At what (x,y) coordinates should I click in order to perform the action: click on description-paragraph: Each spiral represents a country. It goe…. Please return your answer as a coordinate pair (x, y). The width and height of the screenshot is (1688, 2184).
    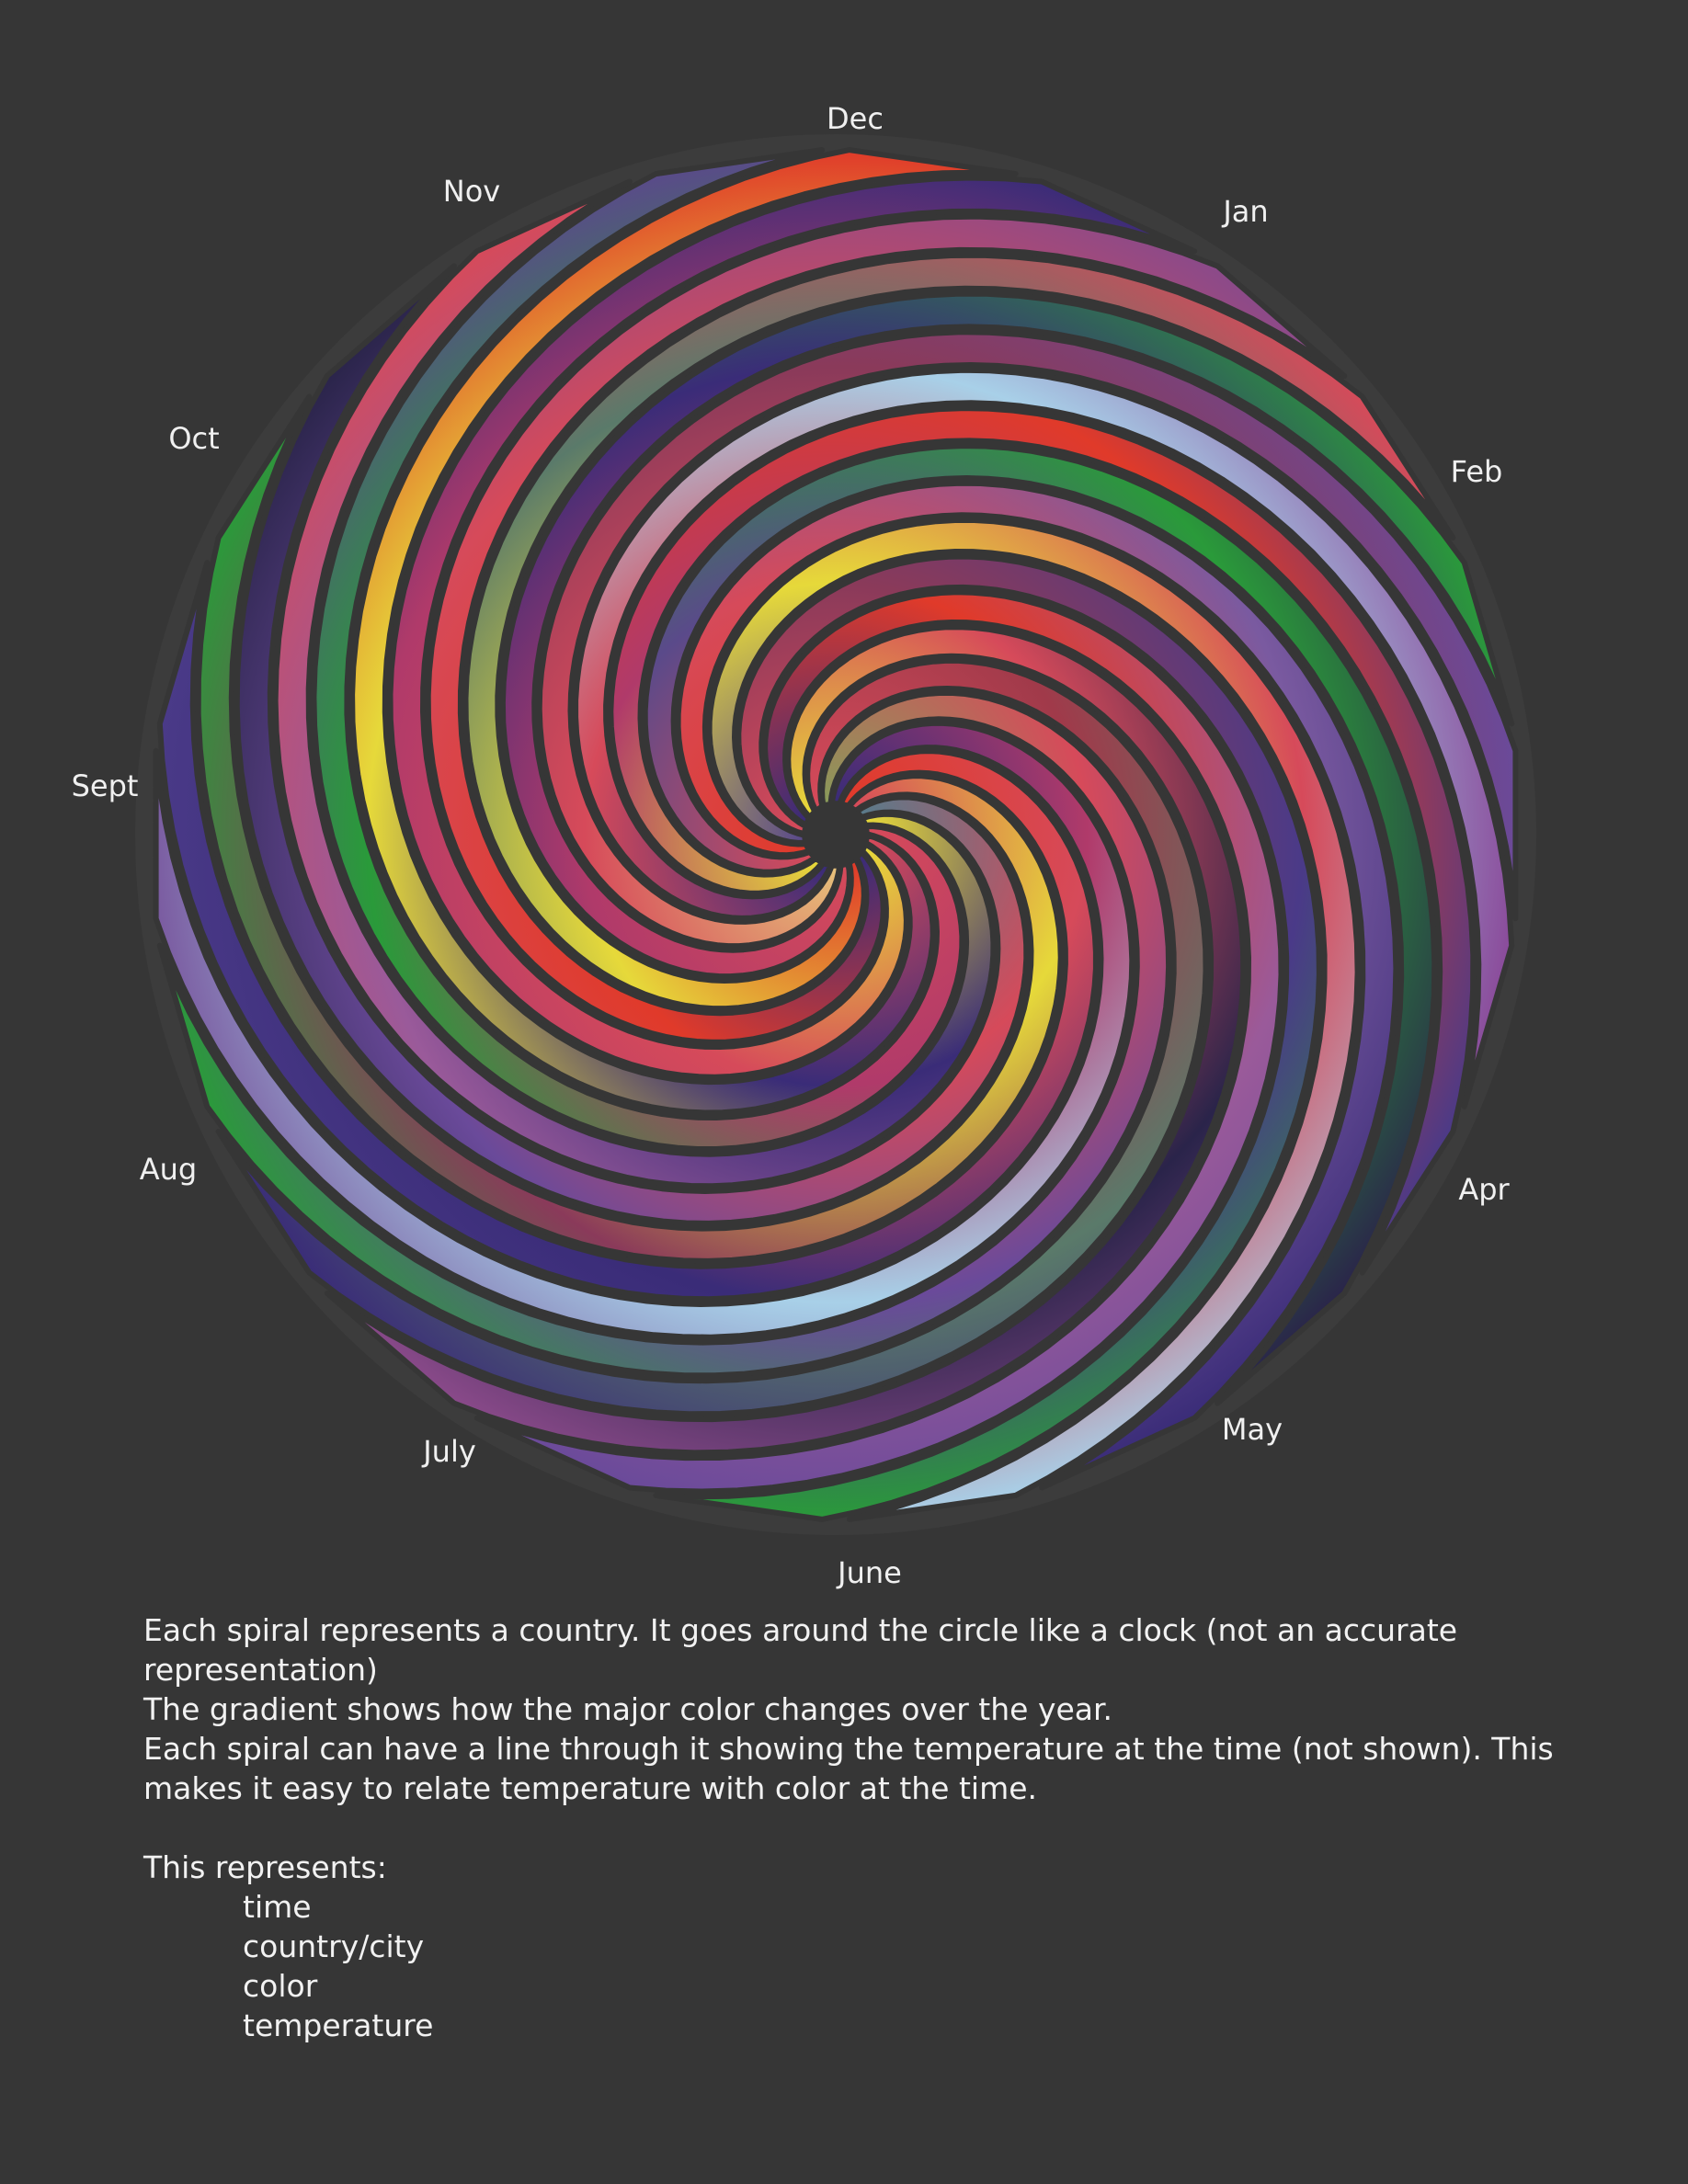
    Looking at the image, I should click on (801, 1650).